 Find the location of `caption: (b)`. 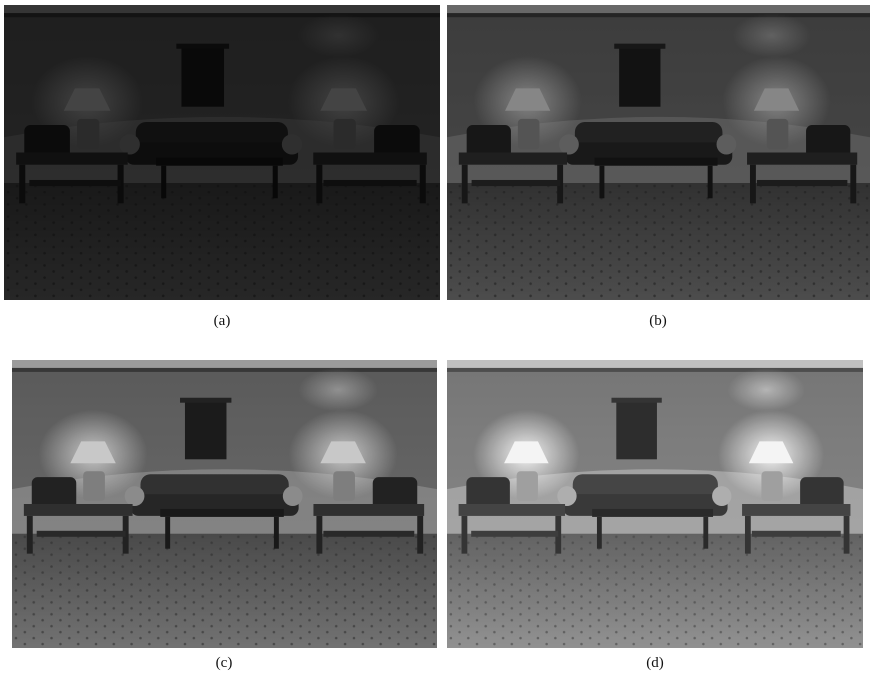

caption: (b) is located at coordinates (658, 321).